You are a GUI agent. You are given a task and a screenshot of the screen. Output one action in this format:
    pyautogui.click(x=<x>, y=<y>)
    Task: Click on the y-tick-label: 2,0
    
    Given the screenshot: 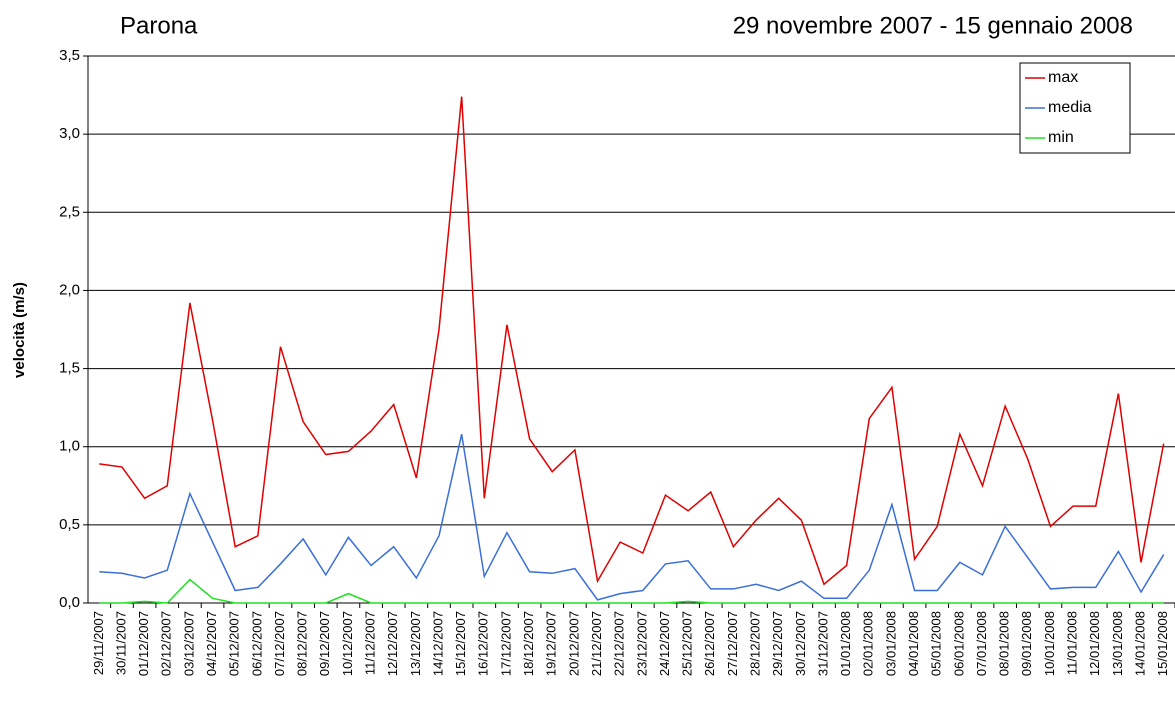 What is the action you would take?
    pyautogui.click(x=69, y=289)
    